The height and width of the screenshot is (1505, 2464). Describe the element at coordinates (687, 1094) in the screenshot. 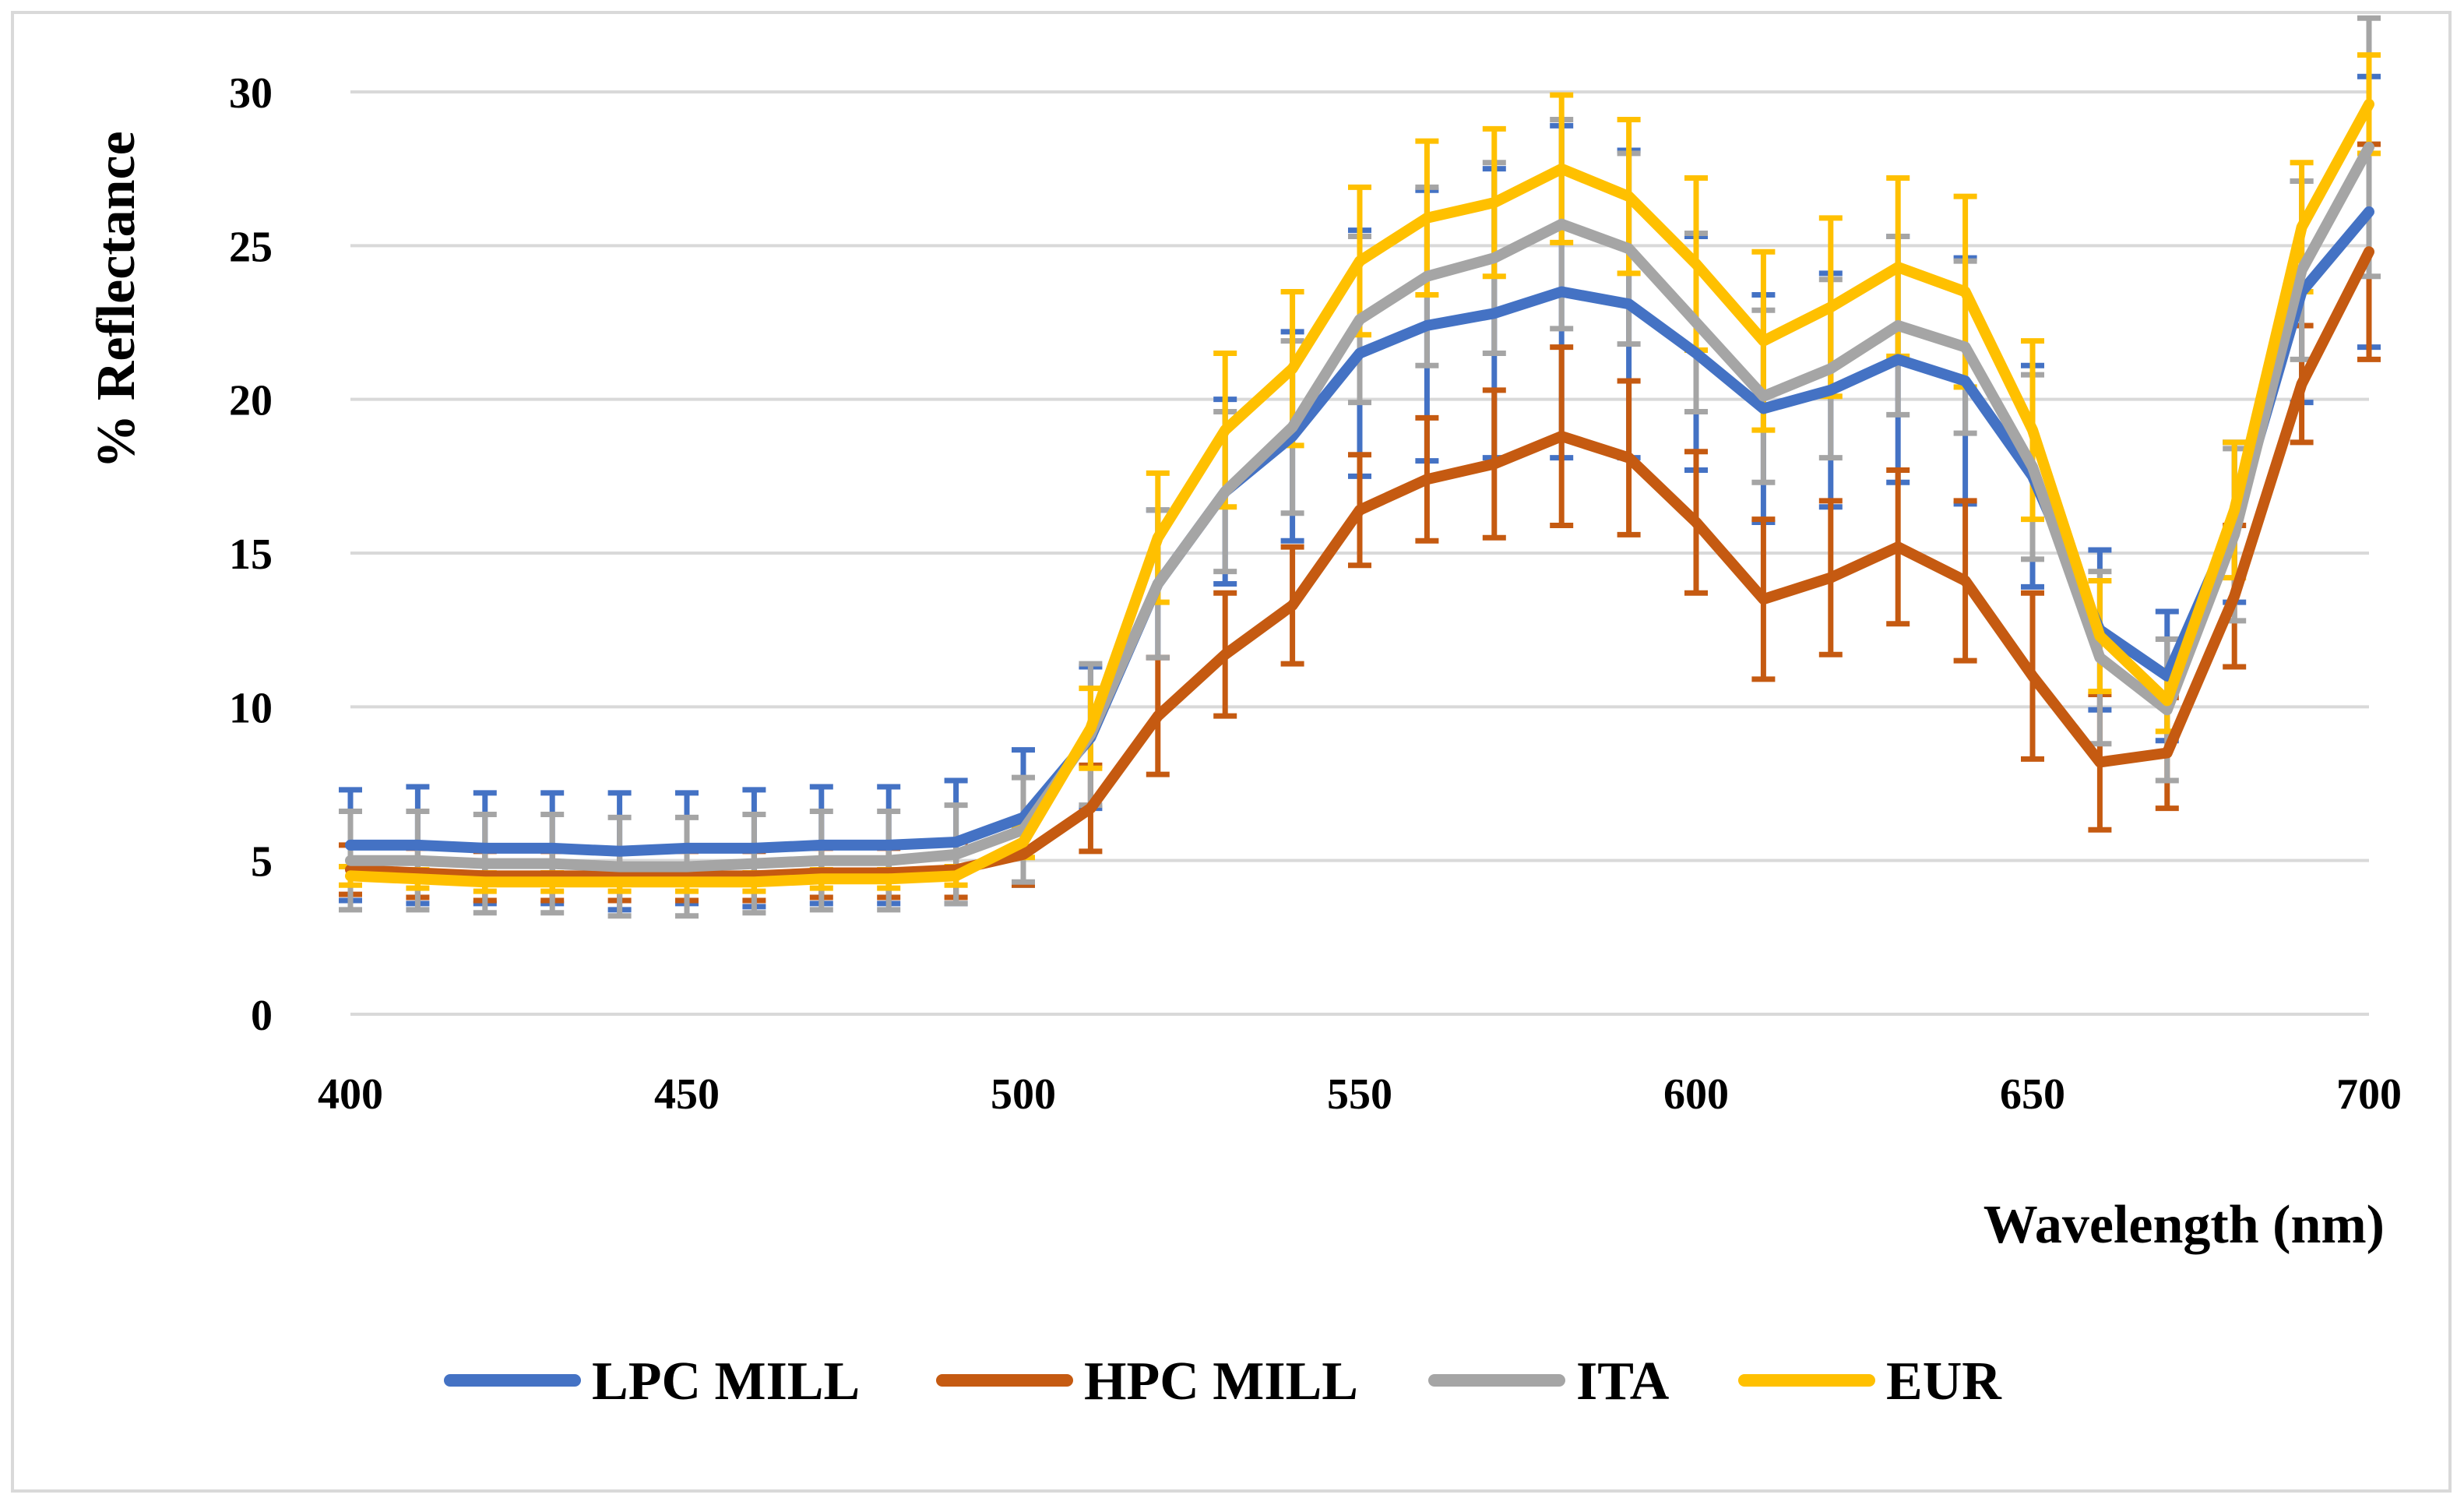

I see `x-tick-label-450: 450` at that location.